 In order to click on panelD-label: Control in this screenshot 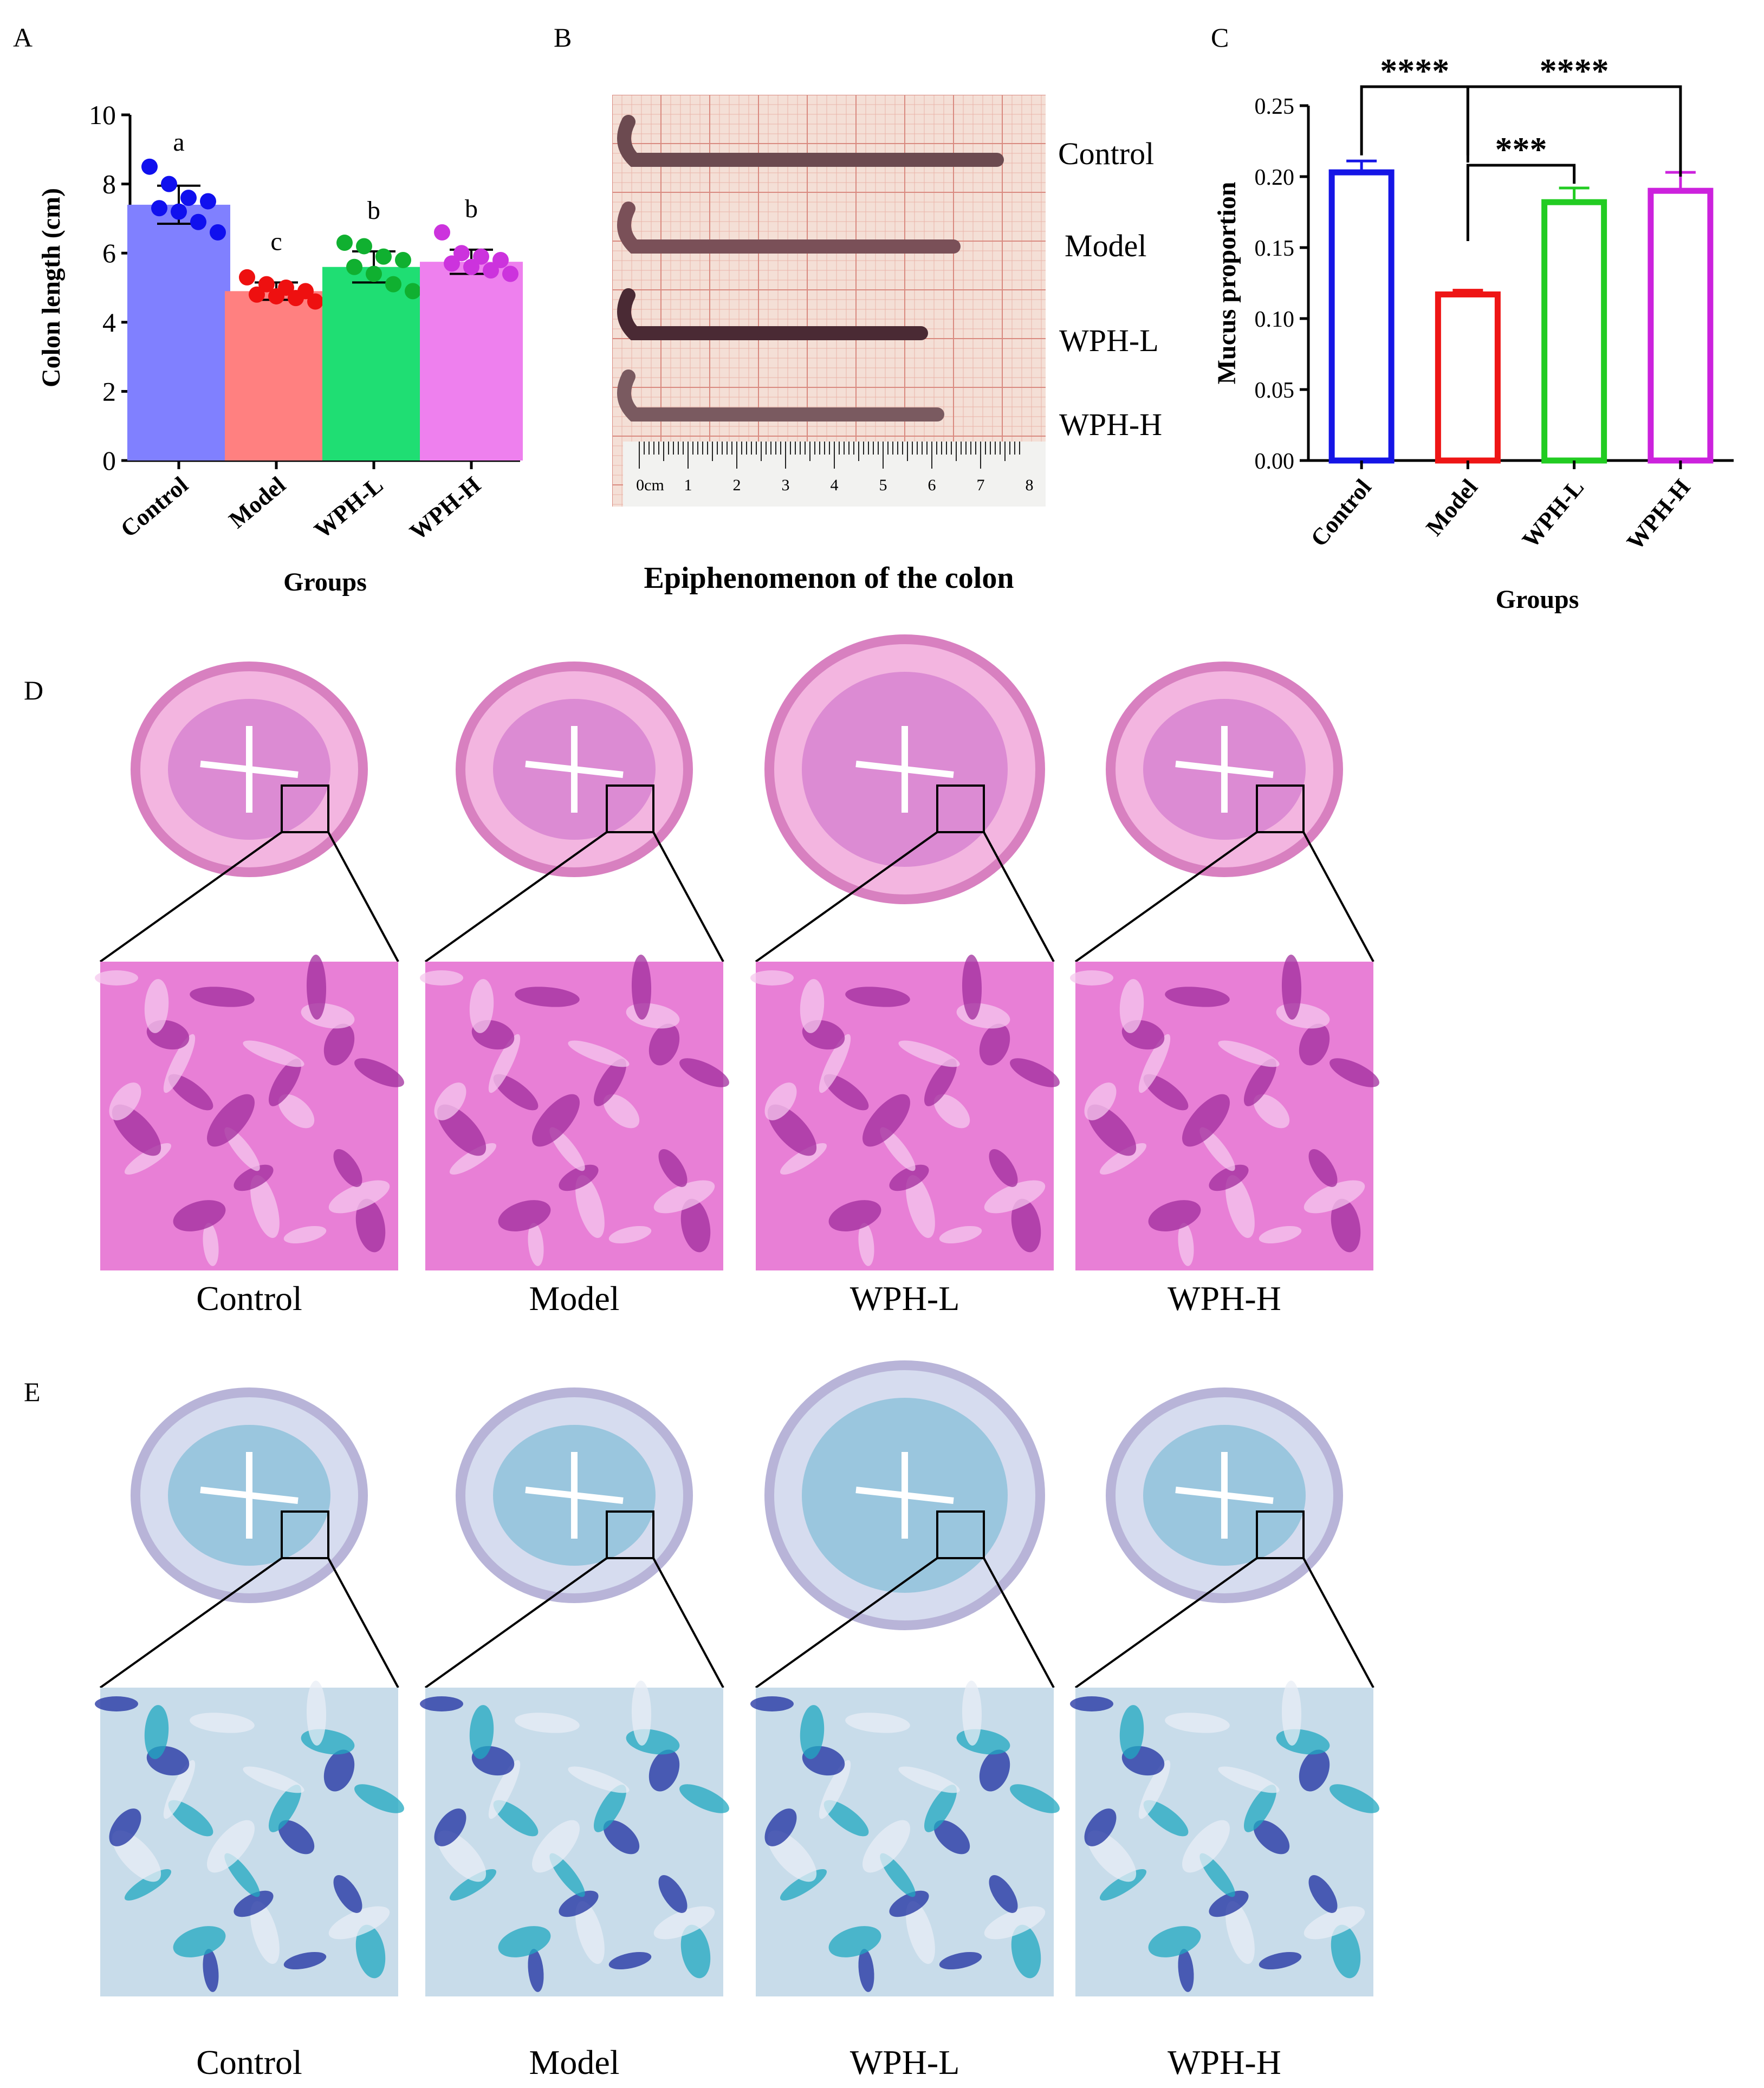, I will do `click(249, 1298)`.